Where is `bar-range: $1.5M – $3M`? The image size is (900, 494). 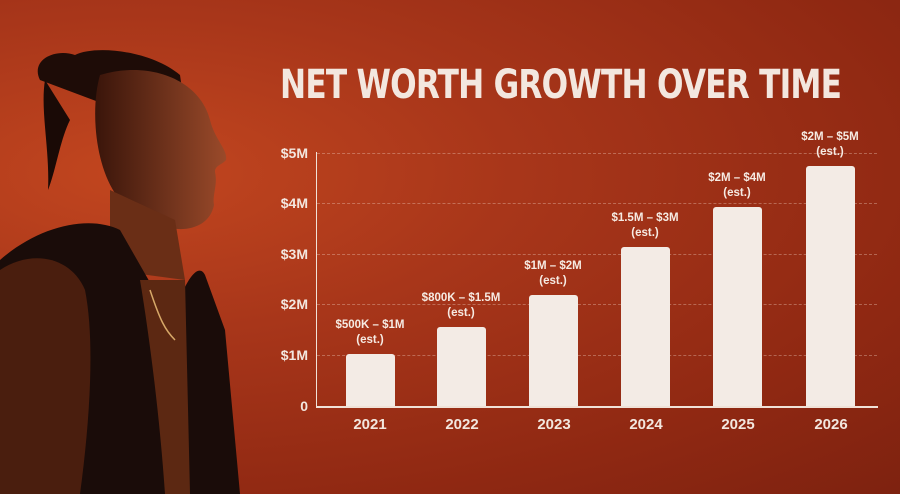 bar-range: $1.5M – $3M is located at coordinates (645, 218).